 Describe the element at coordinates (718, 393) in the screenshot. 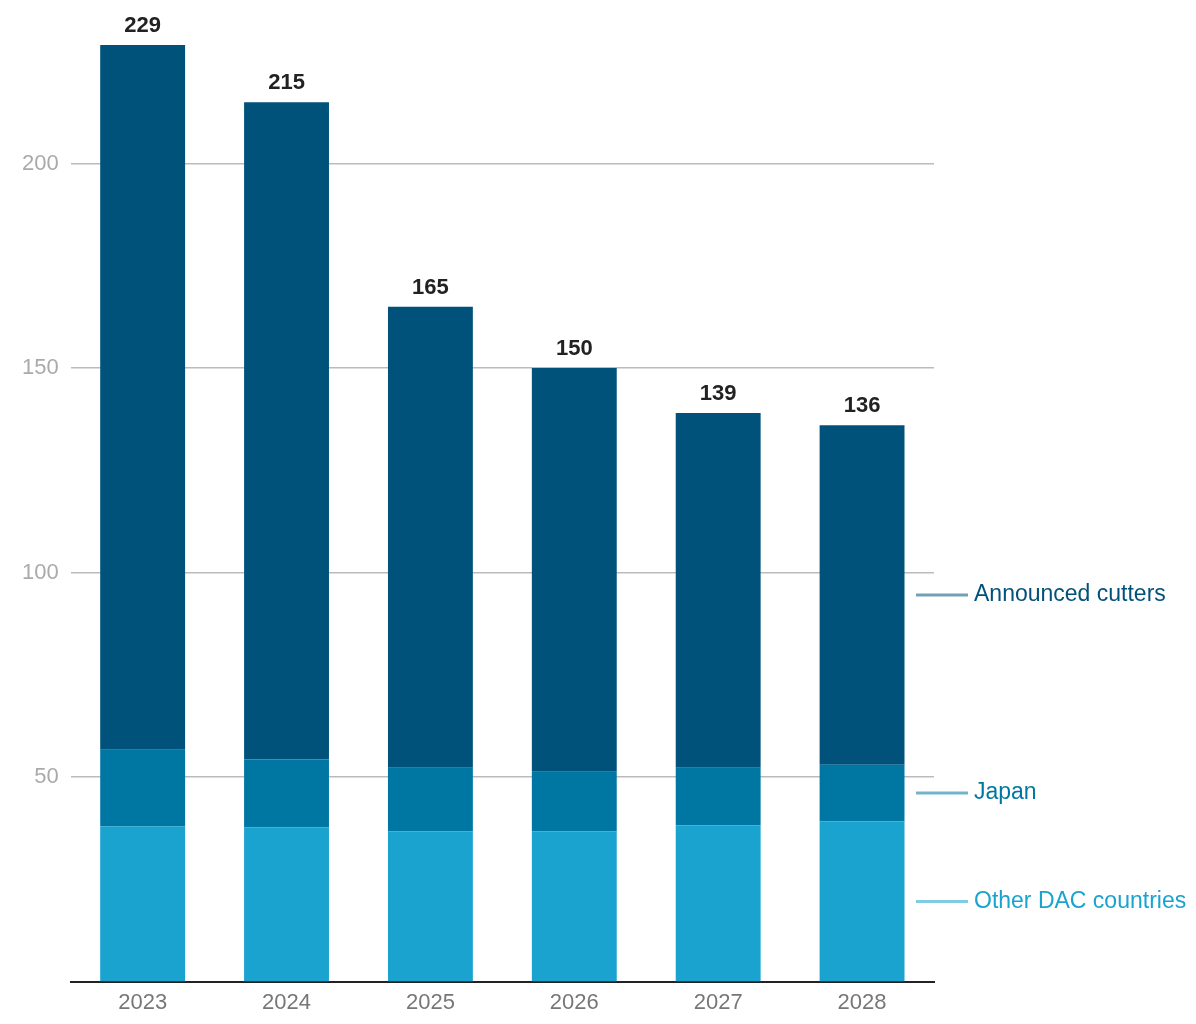

I see `total-label: 139` at that location.